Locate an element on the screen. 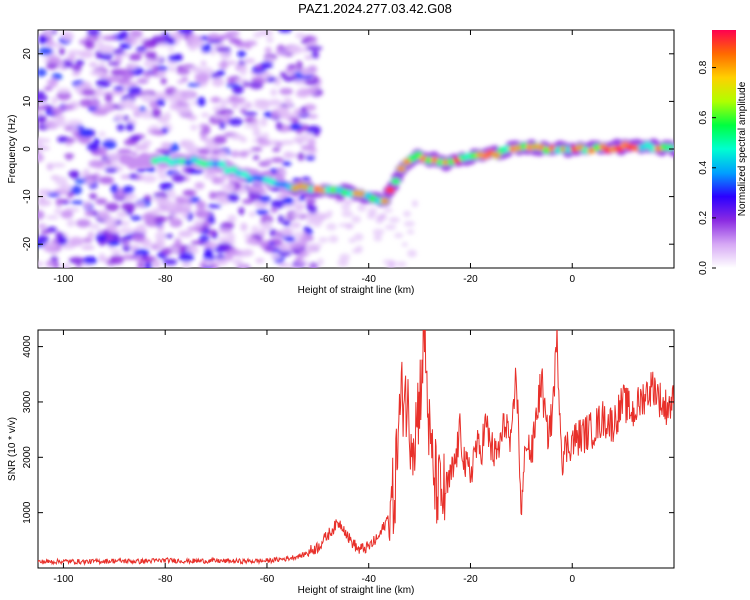 The width and height of the screenshot is (750, 600). snr-ytick-label: 3000 is located at coordinates (27, 401).